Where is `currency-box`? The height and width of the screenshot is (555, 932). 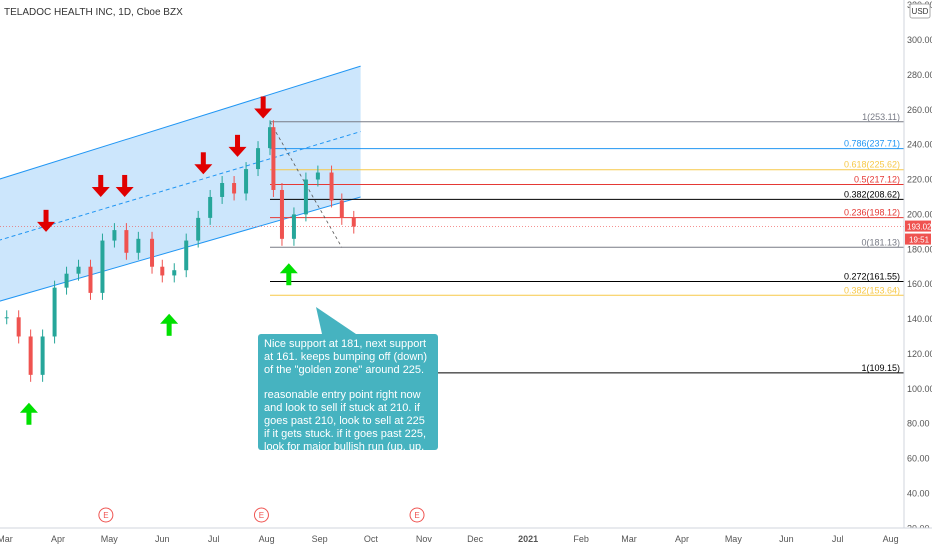 currency-box is located at coordinates (920, 11).